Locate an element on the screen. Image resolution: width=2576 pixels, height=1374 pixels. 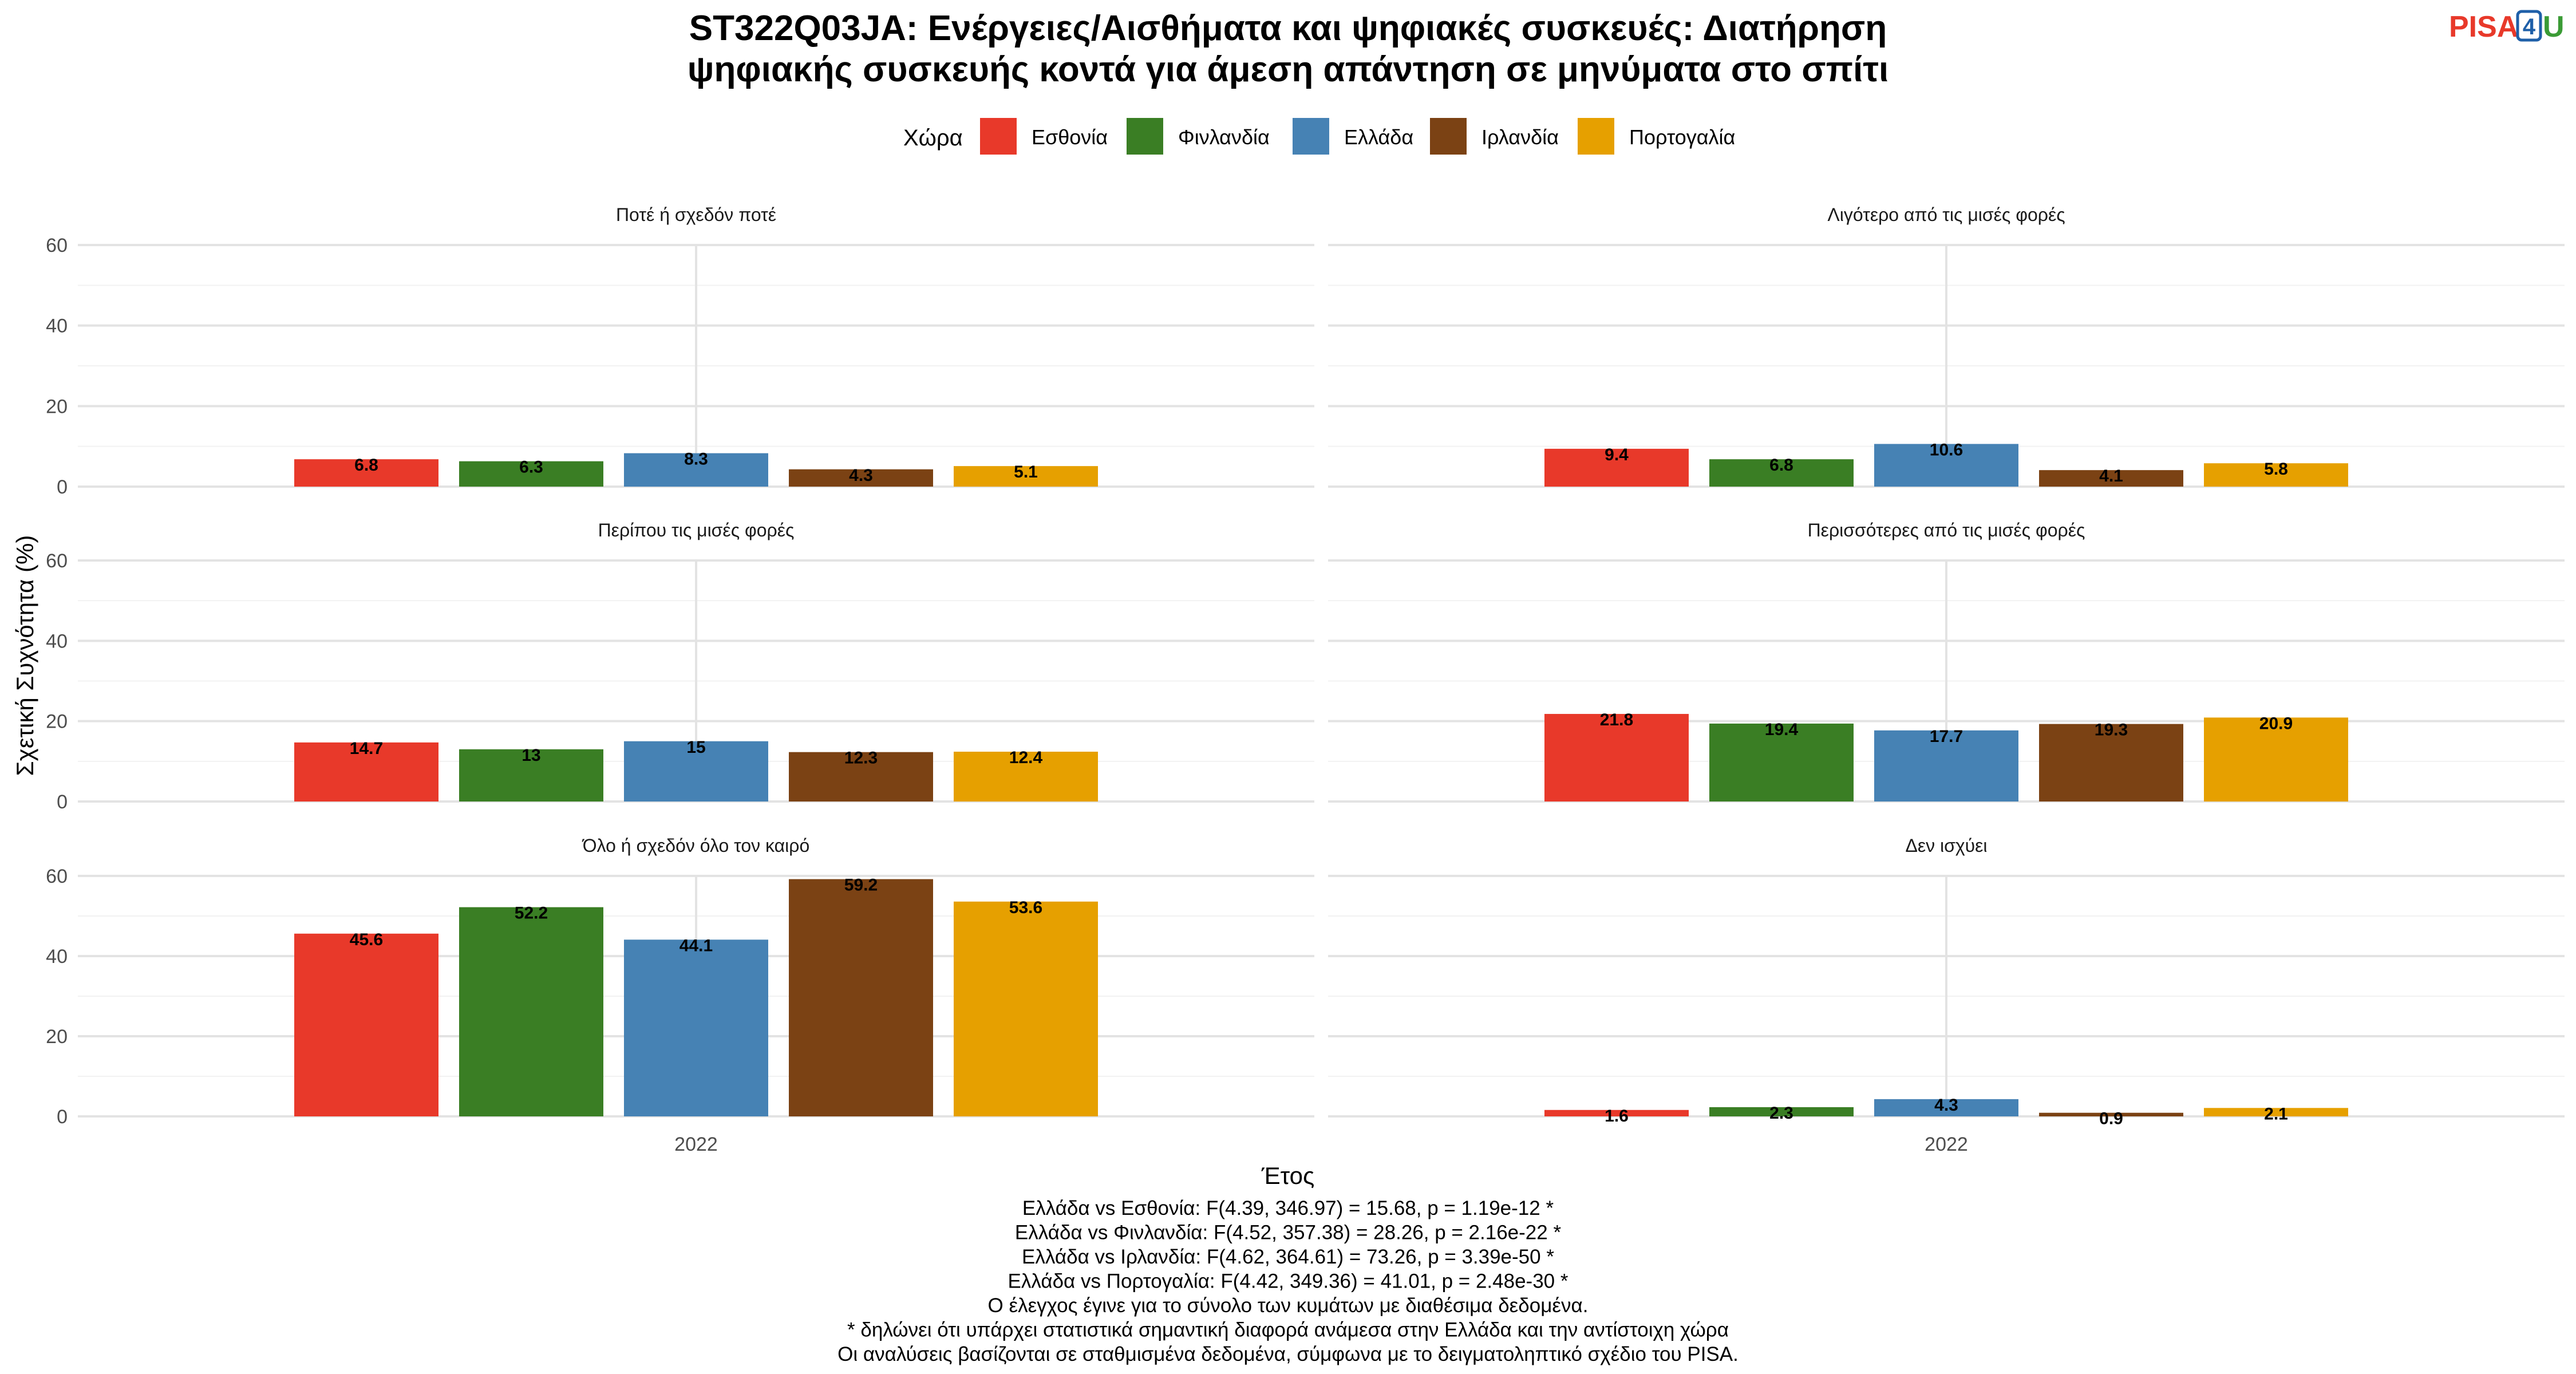
facet-title: Λιγότερο από τις μισές φορές is located at coordinates (1946, 214).